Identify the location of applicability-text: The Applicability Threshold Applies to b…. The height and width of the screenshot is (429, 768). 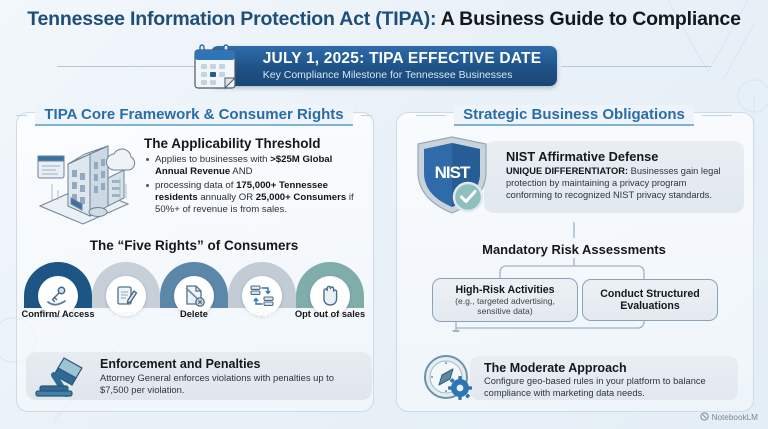
(254, 180).